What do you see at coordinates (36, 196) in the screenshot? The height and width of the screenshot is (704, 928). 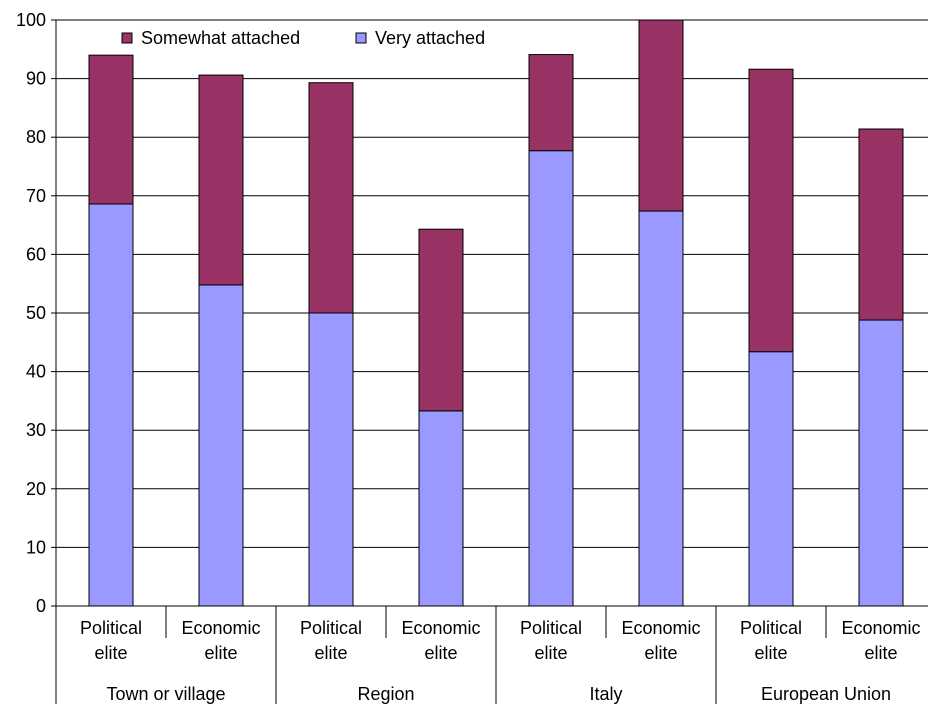 I see `y-tick-label: 70` at bounding box center [36, 196].